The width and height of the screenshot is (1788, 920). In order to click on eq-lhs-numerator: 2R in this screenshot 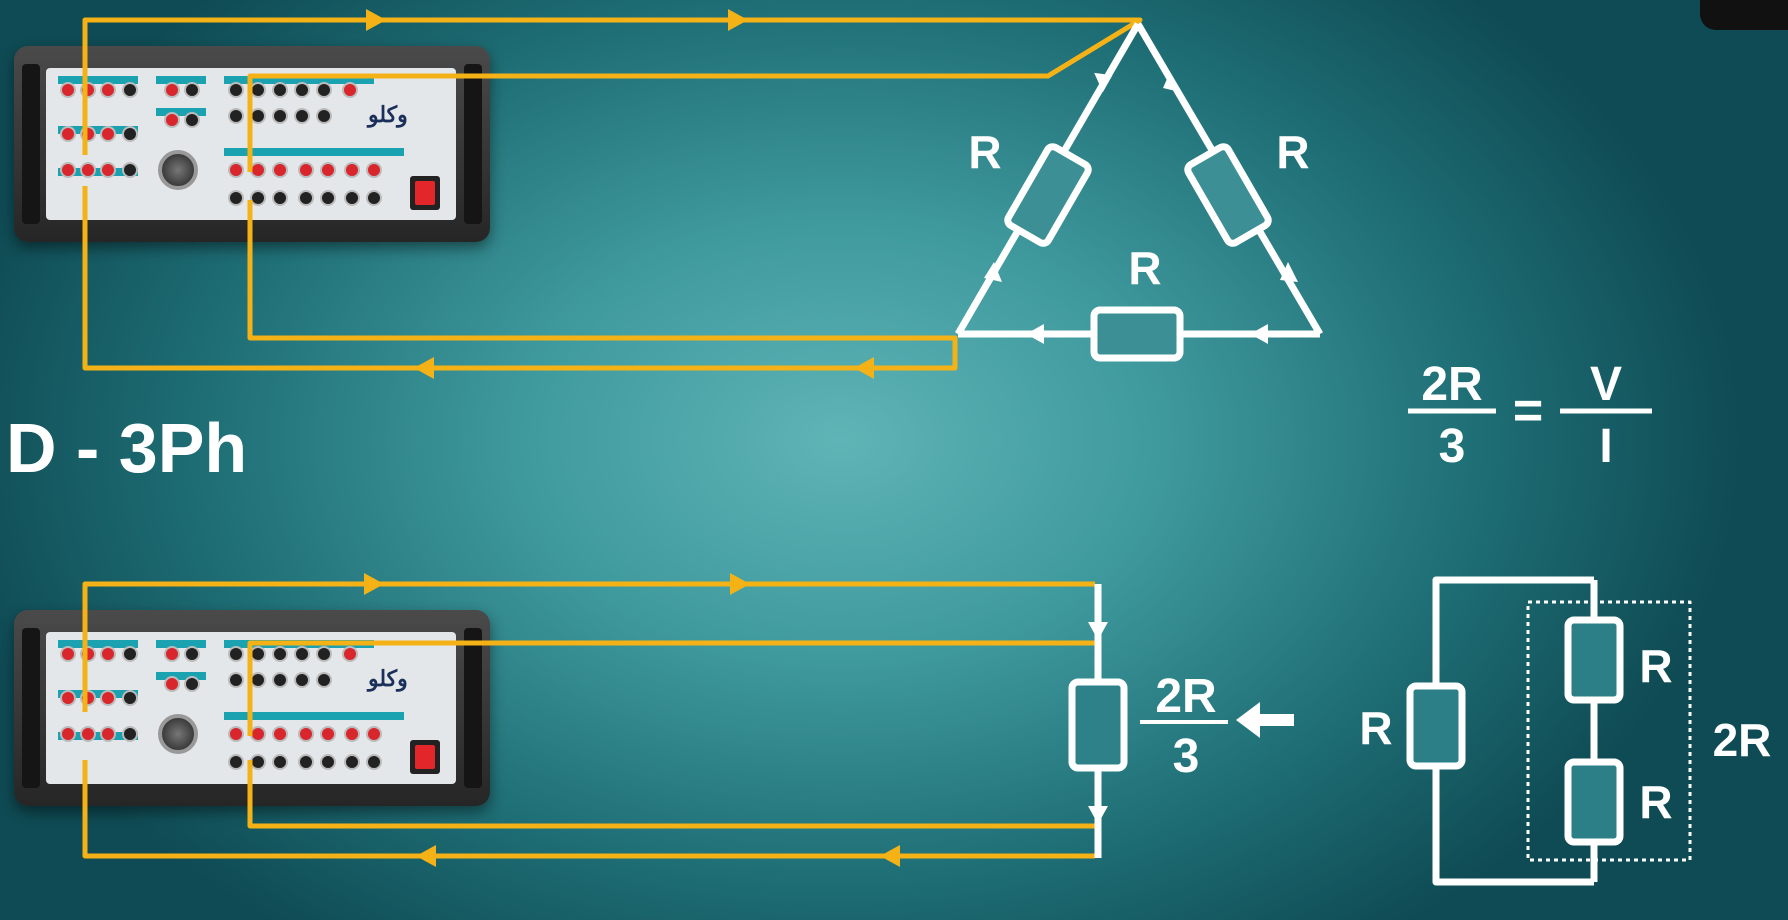, I will do `click(1451, 384)`.